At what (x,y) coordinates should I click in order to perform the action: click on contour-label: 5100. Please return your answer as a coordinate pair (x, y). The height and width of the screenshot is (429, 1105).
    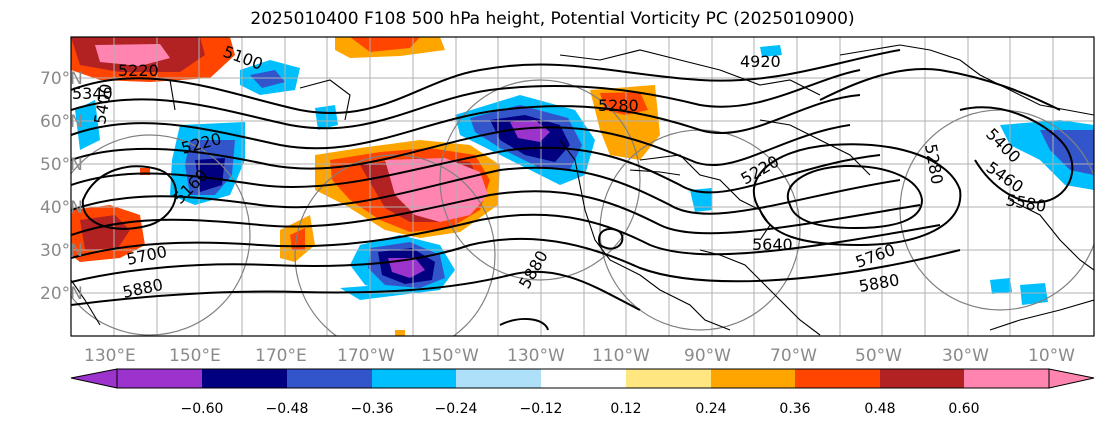
    Looking at the image, I should click on (243, 58).